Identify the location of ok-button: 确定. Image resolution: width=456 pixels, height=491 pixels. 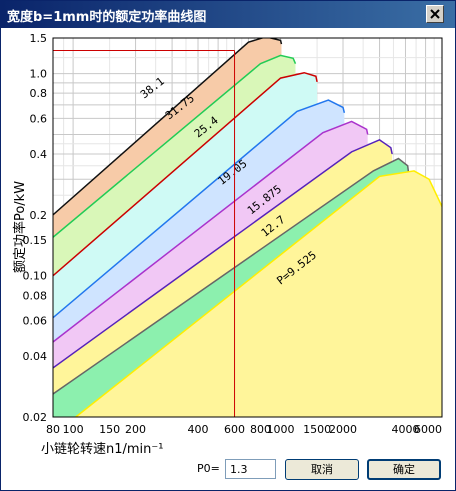
(404, 469).